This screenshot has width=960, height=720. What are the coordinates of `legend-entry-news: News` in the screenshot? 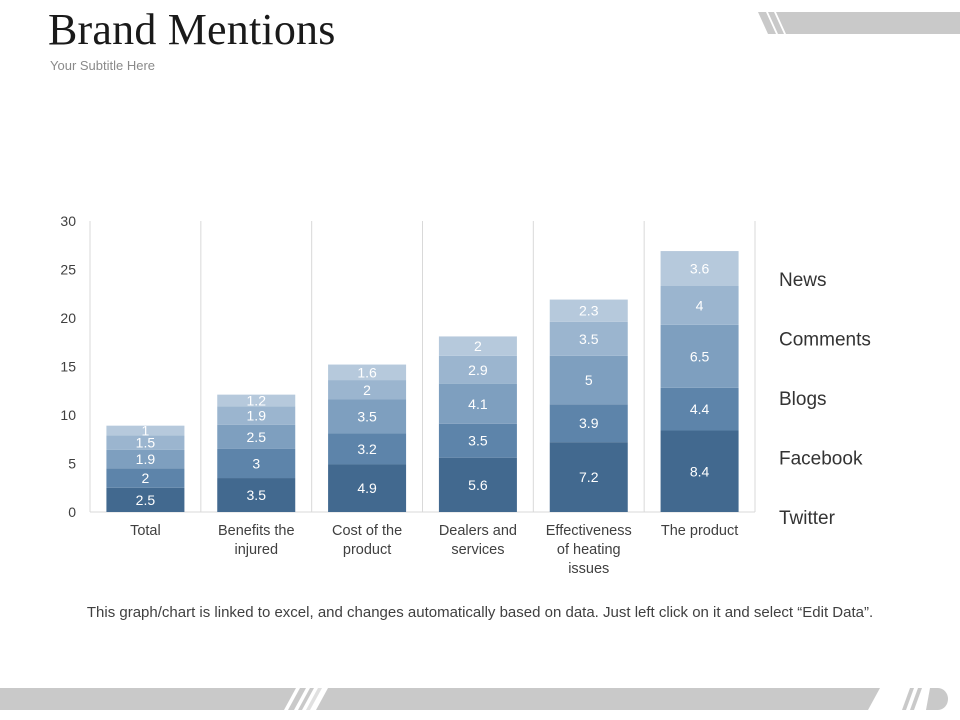 It's located at (803, 280).